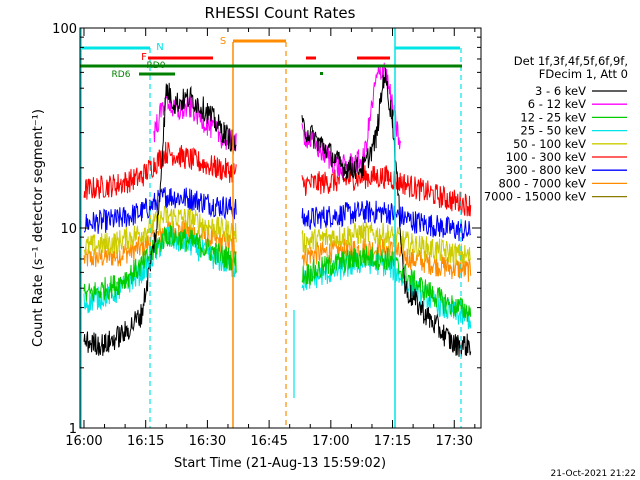 The image size is (640, 480). What do you see at coordinates (145, 441) in the screenshot?
I see `x-tick-label: 16:15` at bounding box center [145, 441].